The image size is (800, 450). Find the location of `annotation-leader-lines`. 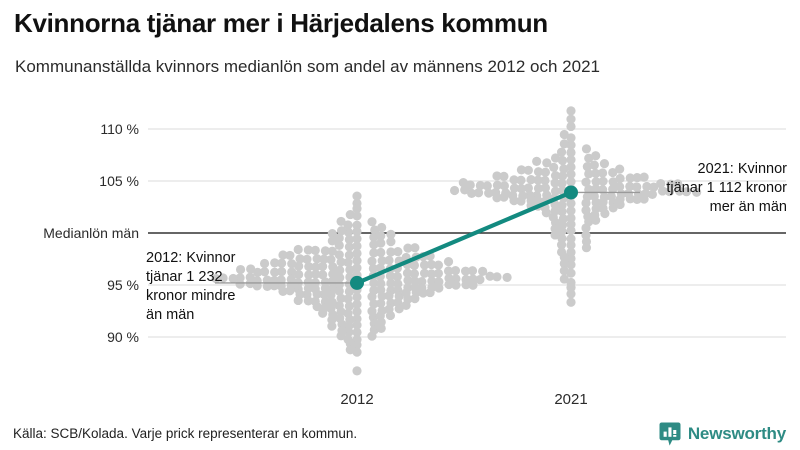

annotation-leader-lines is located at coordinates (427, 237).